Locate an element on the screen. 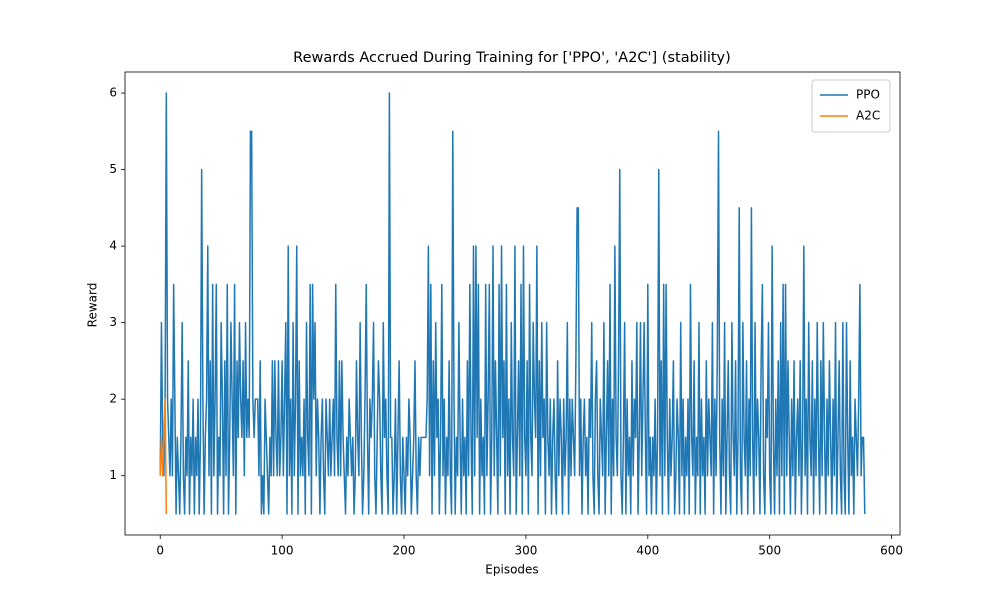 This screenshot has height=604, width=1000. x-tick-label: 400 is located at coordinates (647, 551).